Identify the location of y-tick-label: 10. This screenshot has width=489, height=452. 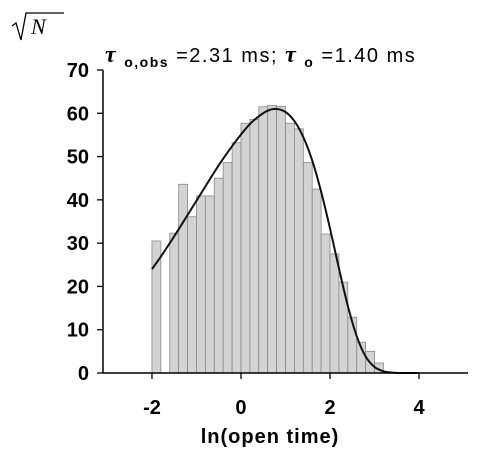
(78, 331).